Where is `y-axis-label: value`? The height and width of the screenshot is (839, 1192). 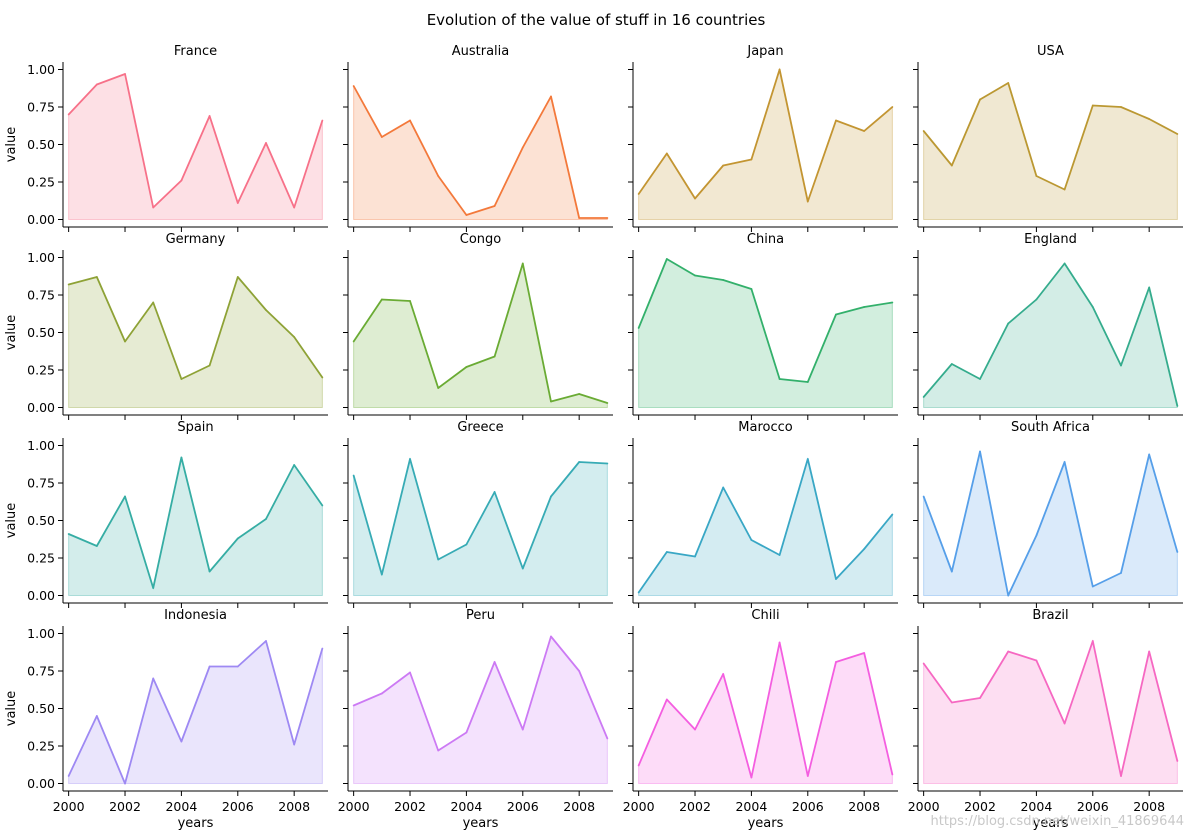 y-axis-label: value is located at coordinates (11, 709).